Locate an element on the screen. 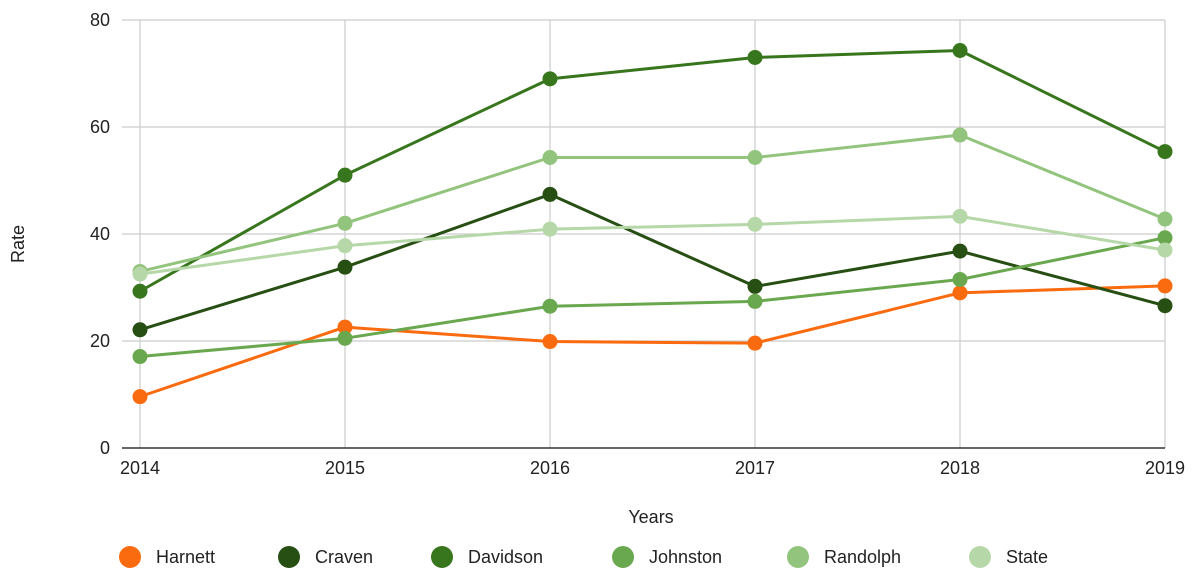 The height and width of the screenshot is (573, 1201). legend-label: Davidson is located at coordinates (505, 557).